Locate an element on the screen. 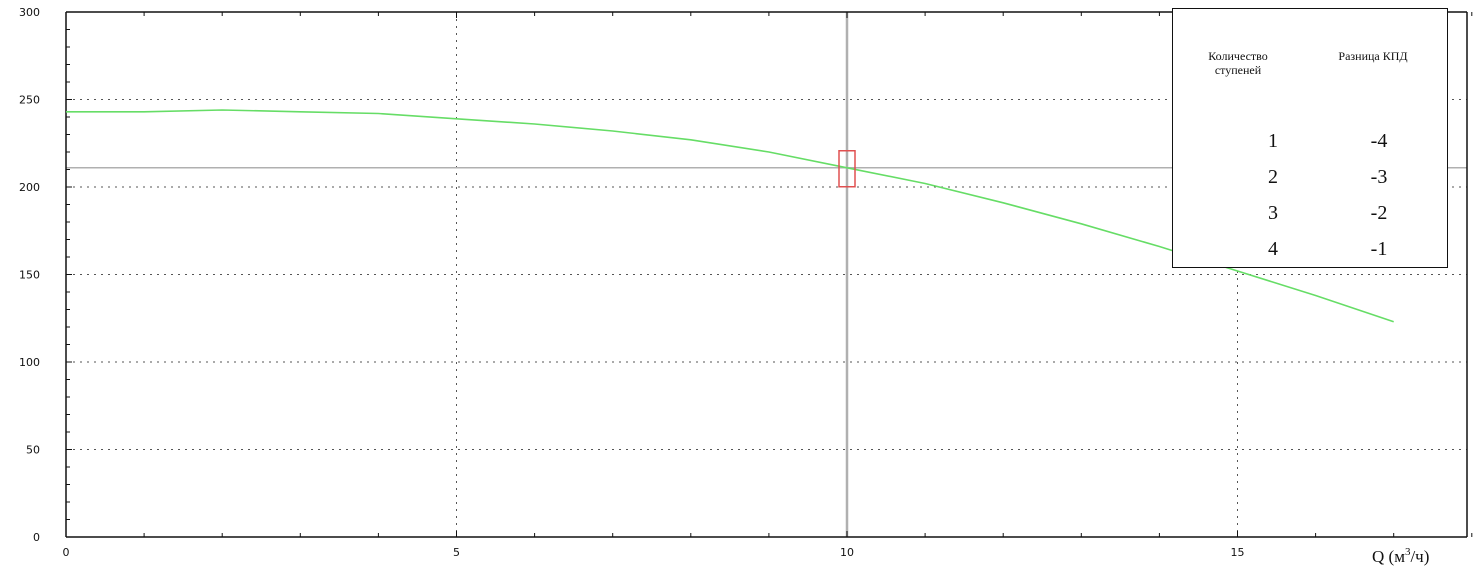 Image resolution: width=1481 pixels, height=577 pixels. table-cell: -2 is located at coordinates (1379, 213).